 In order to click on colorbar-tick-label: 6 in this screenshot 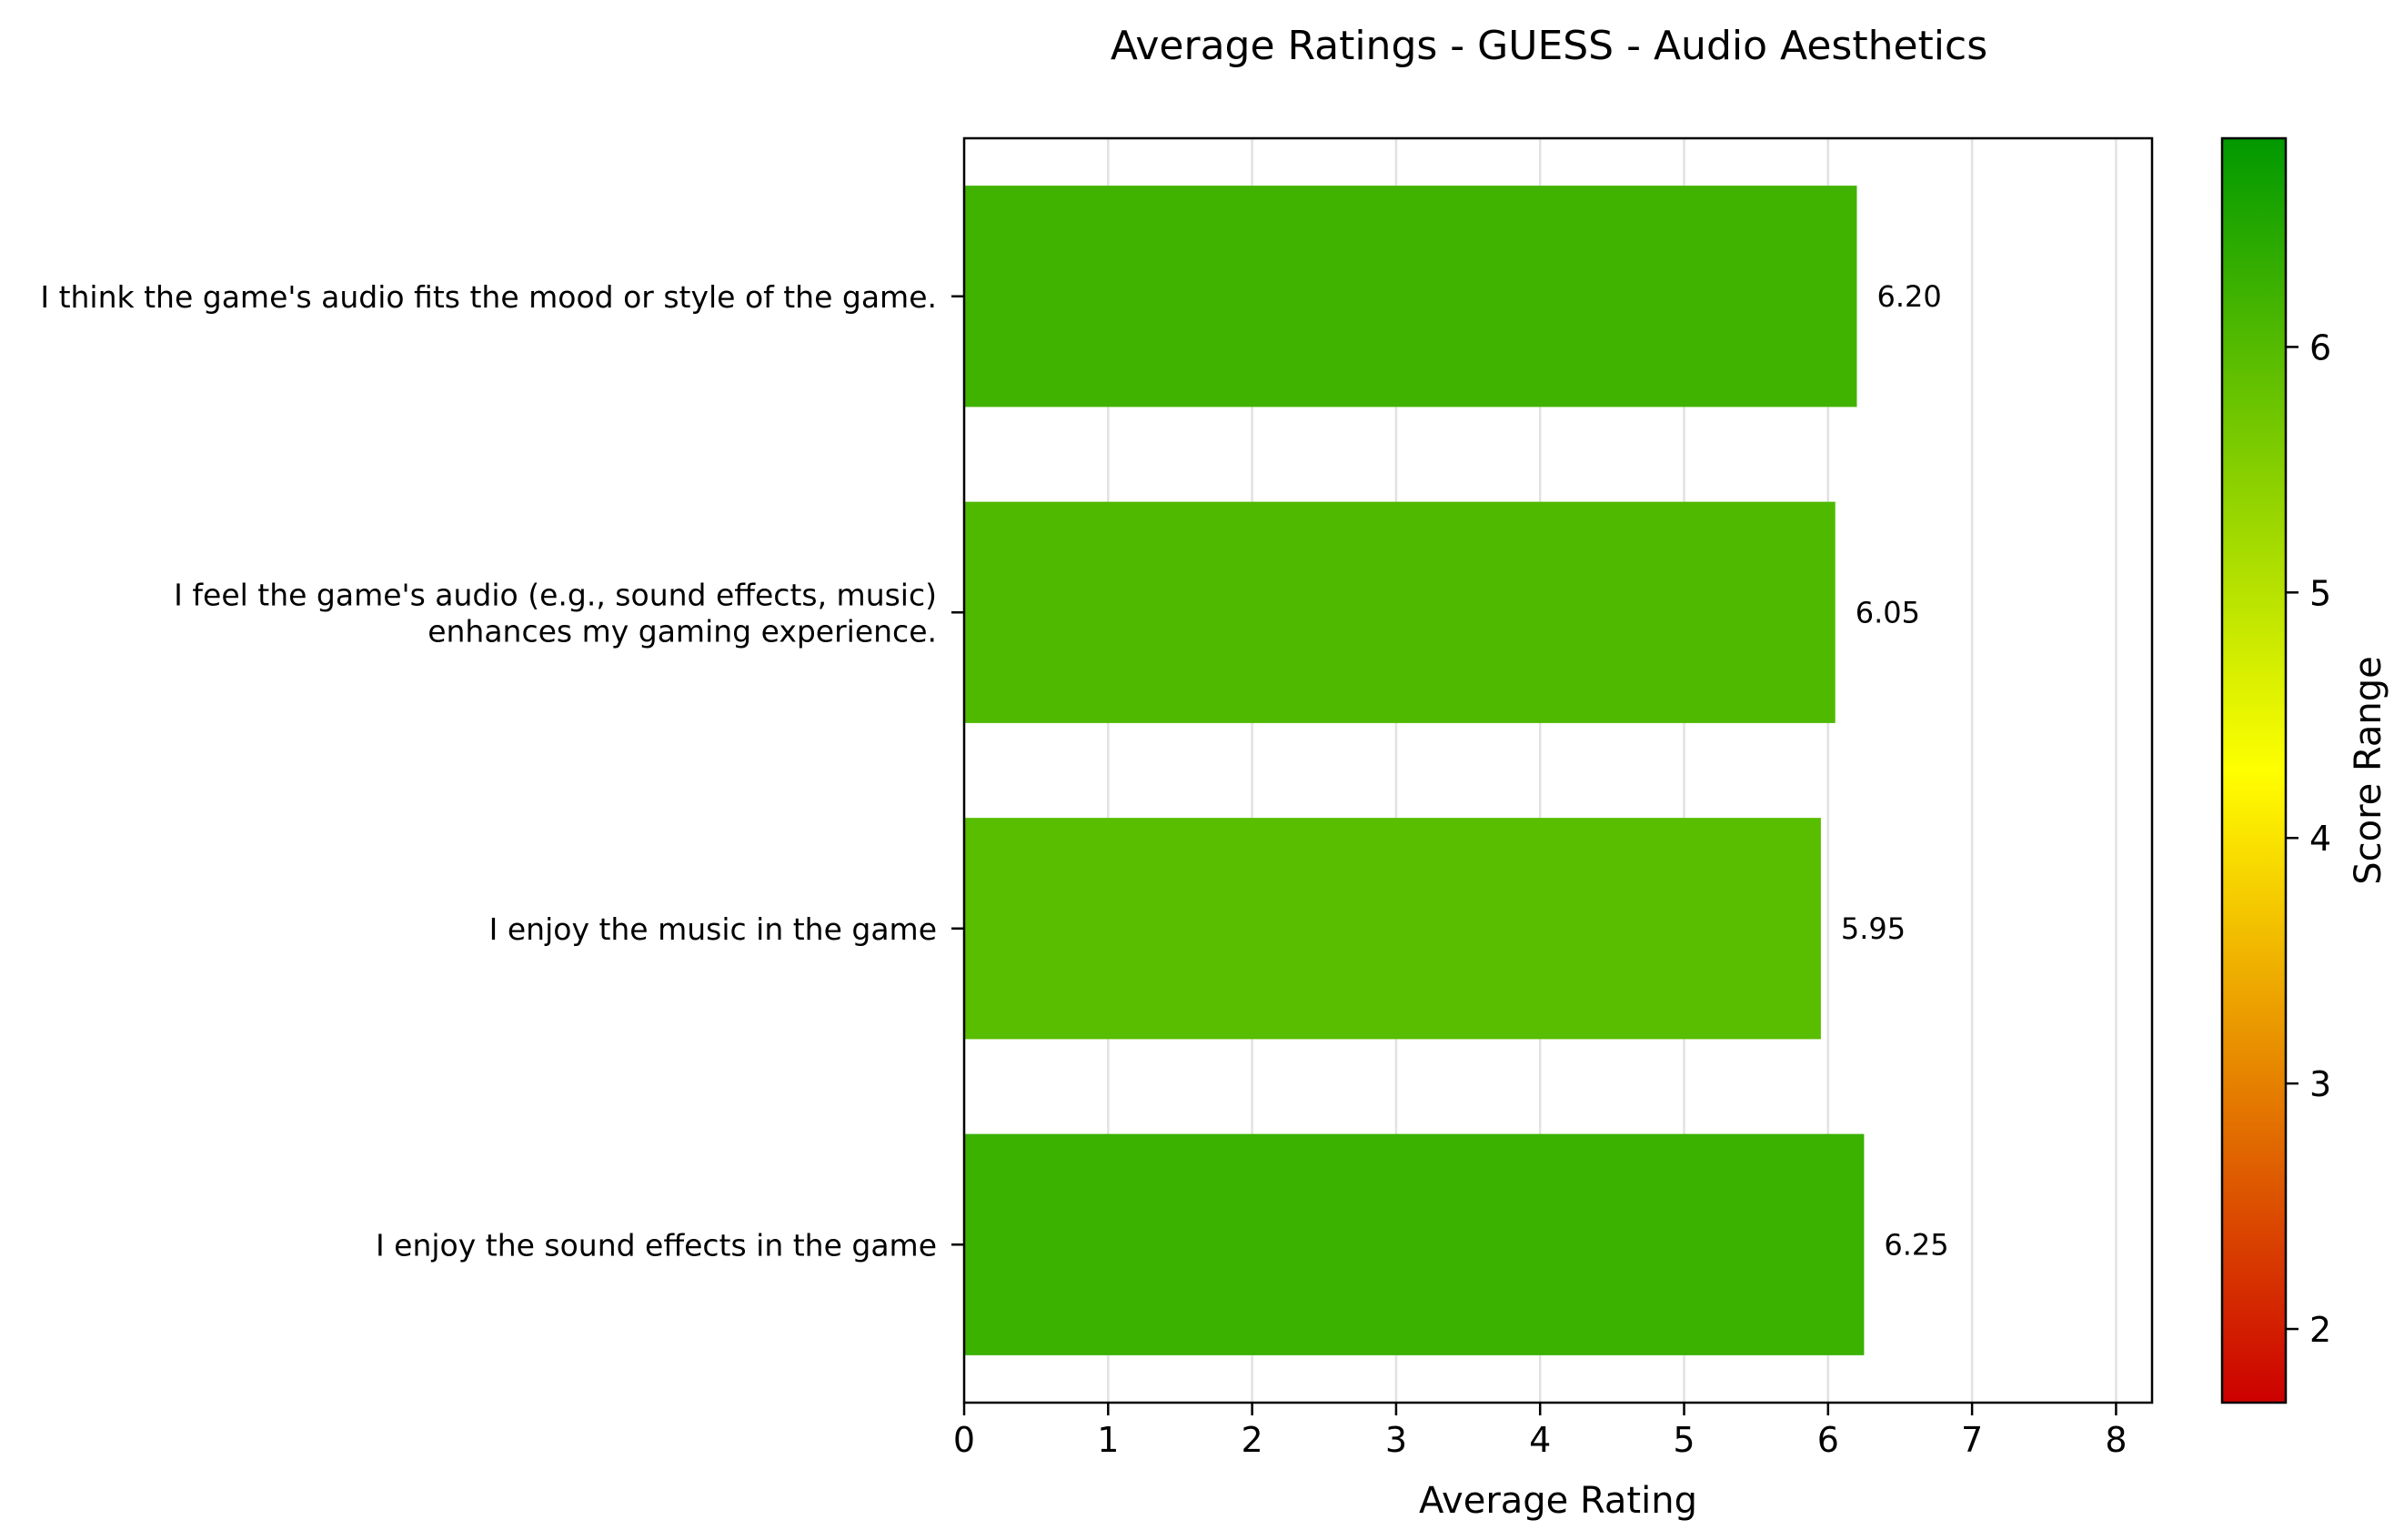, I will do `click(2320, 347)`.